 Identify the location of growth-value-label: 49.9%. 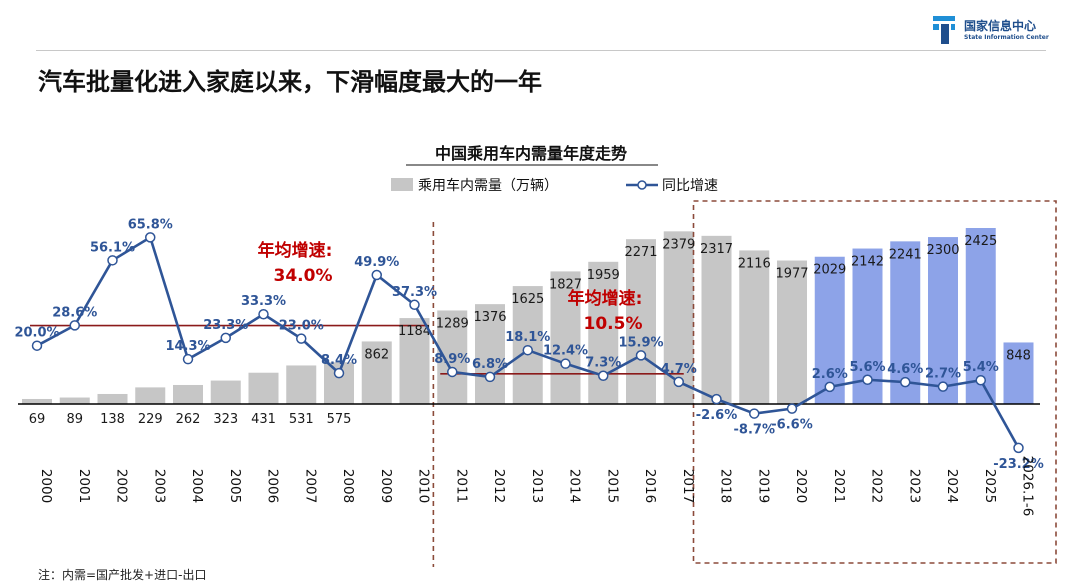
(376, 262).